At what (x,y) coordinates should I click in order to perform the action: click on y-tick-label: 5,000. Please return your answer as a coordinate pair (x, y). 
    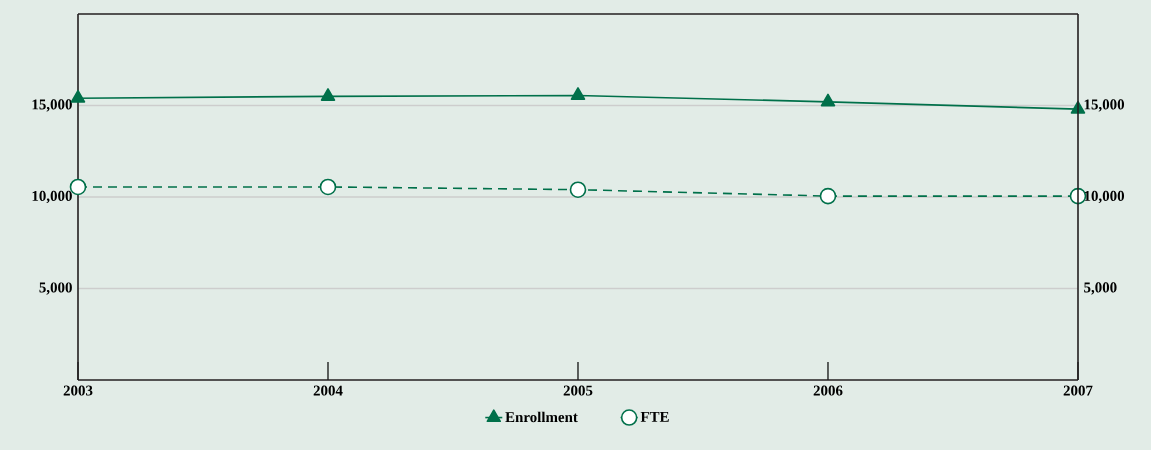
    Looking at the image, I should click on (55, 288).